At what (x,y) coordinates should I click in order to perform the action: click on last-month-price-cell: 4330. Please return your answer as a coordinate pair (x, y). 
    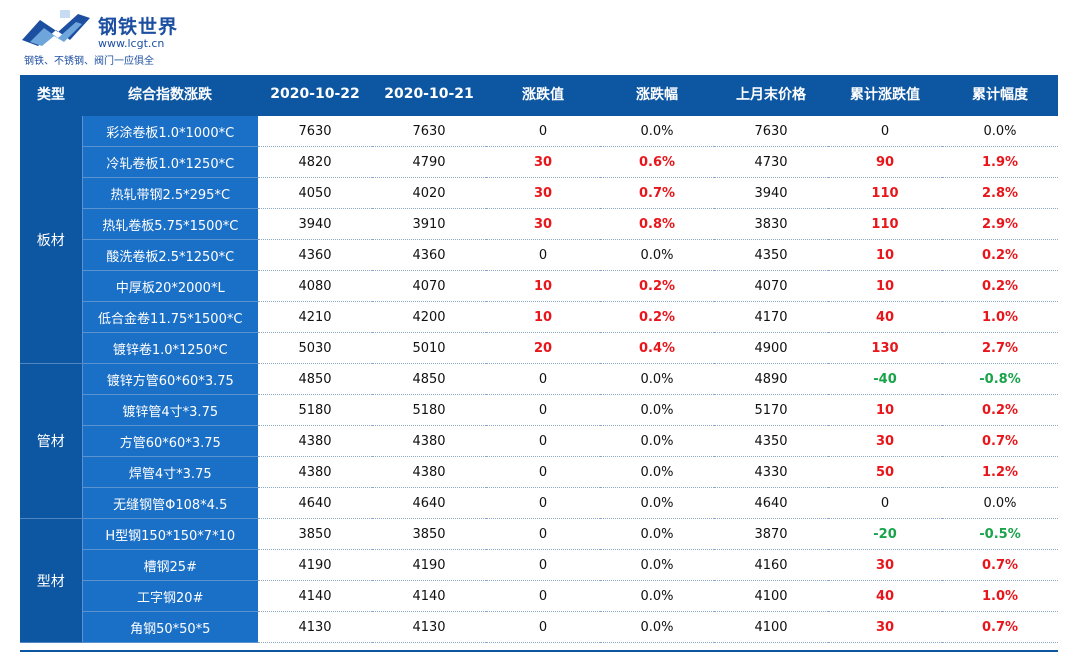
    Looking at the image, I should click on (771, 472).